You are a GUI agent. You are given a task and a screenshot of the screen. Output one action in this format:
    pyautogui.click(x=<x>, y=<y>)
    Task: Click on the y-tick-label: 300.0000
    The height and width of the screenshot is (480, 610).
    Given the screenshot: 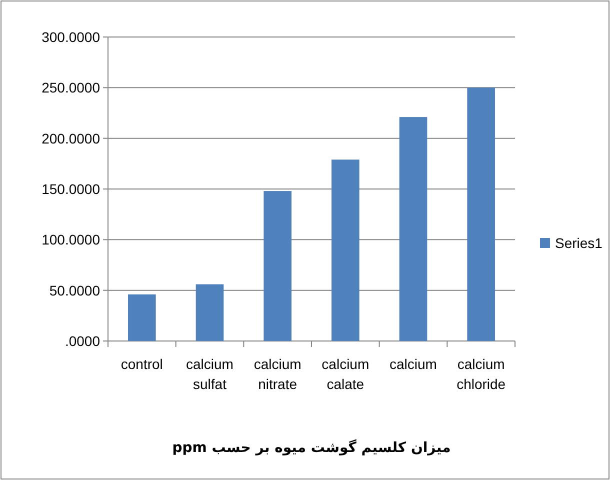 What is the action you would take?
    pyautogui.click(x=71, y=37)
    